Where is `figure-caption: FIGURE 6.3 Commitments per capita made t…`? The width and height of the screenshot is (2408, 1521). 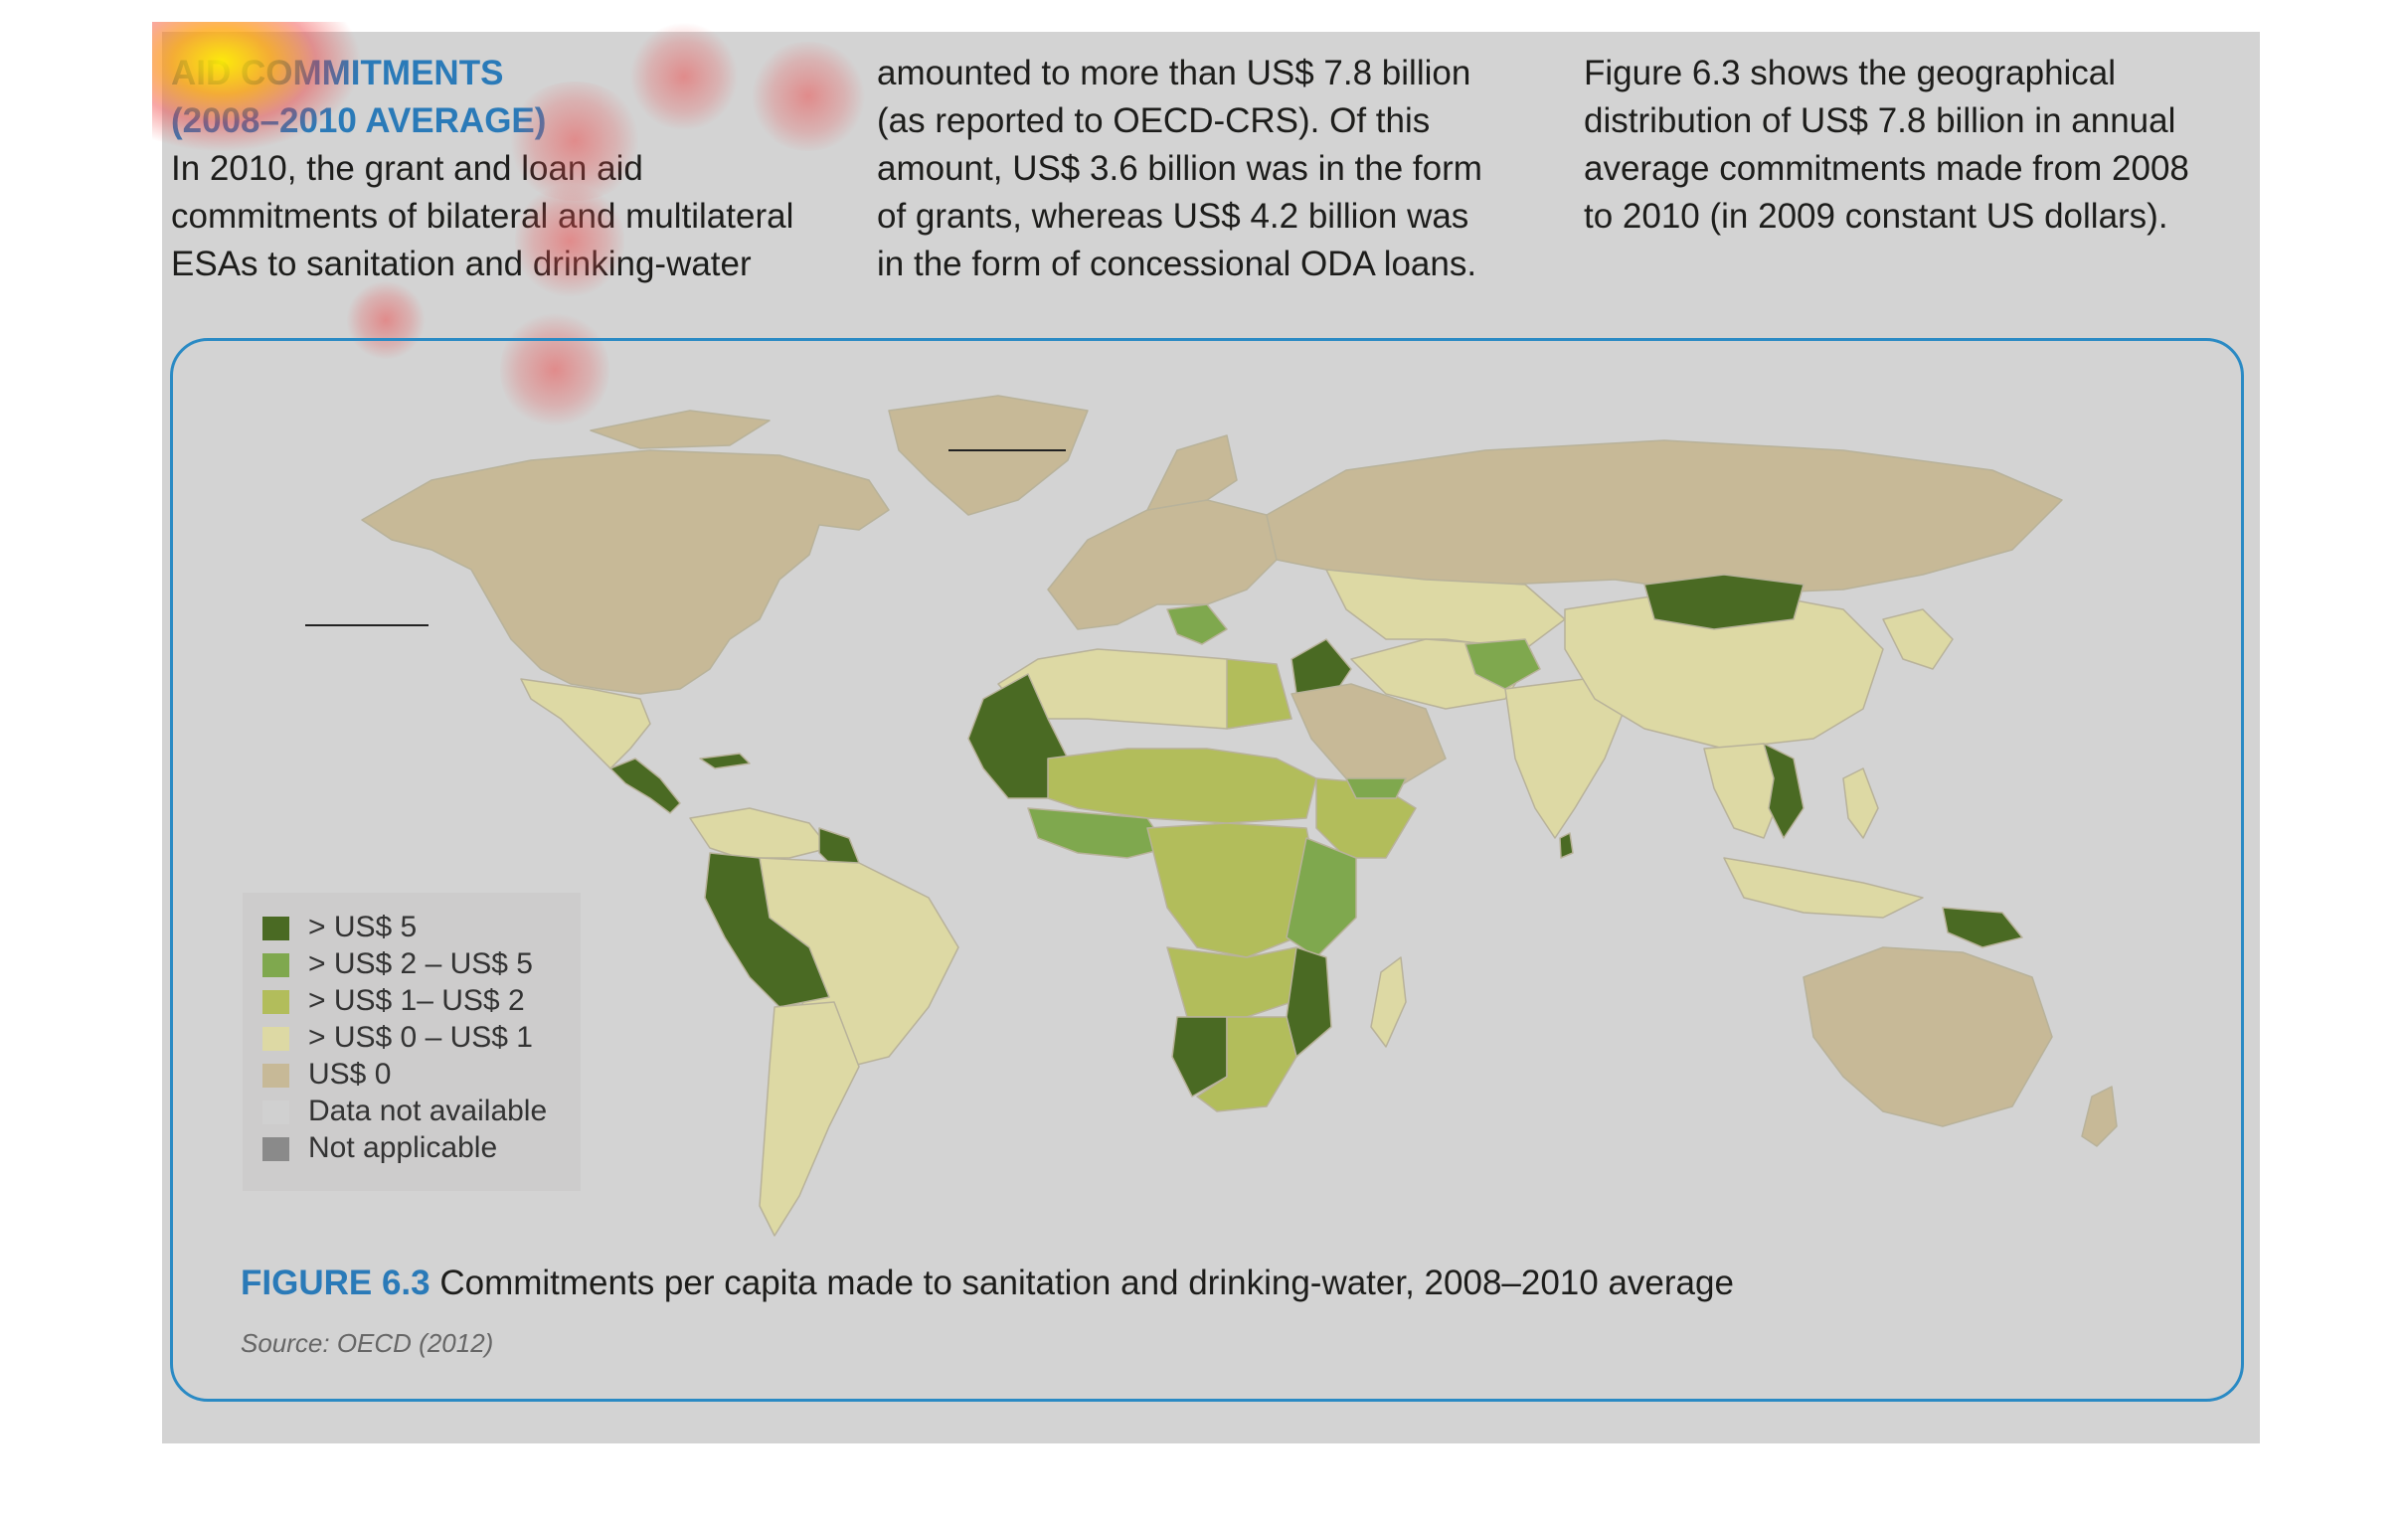 figure-caption: FIGURE 6.3 Commitments per capita made t… is located at coordinates (987, 1283).